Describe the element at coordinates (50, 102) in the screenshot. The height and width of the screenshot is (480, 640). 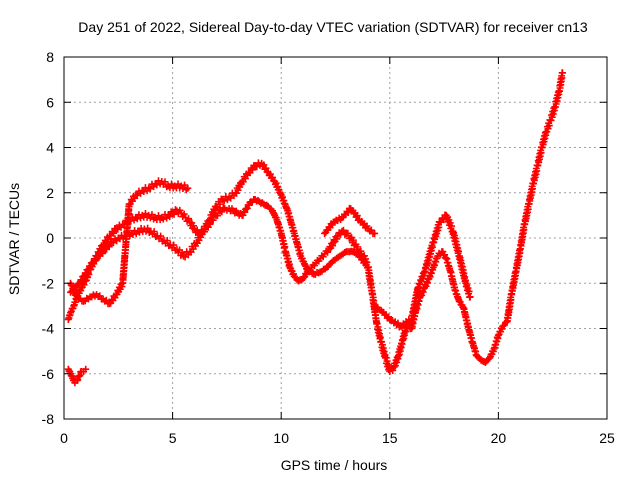
I see `y-tick-label: 6` at that location.